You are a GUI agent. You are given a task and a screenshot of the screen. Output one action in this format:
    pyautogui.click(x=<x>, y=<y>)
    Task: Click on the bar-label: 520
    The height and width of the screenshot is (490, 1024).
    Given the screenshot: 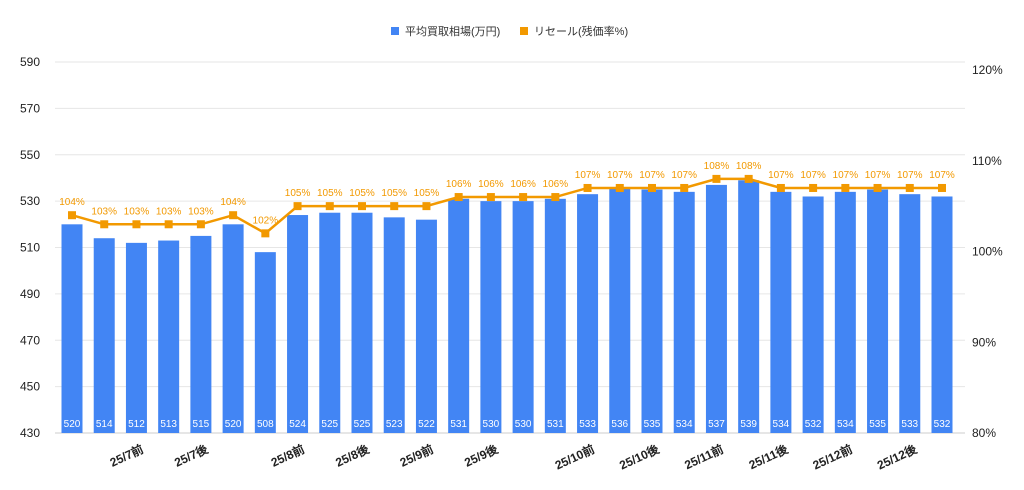 What is the action you would take?
    pyautogui.click(x=233, y=424)
    